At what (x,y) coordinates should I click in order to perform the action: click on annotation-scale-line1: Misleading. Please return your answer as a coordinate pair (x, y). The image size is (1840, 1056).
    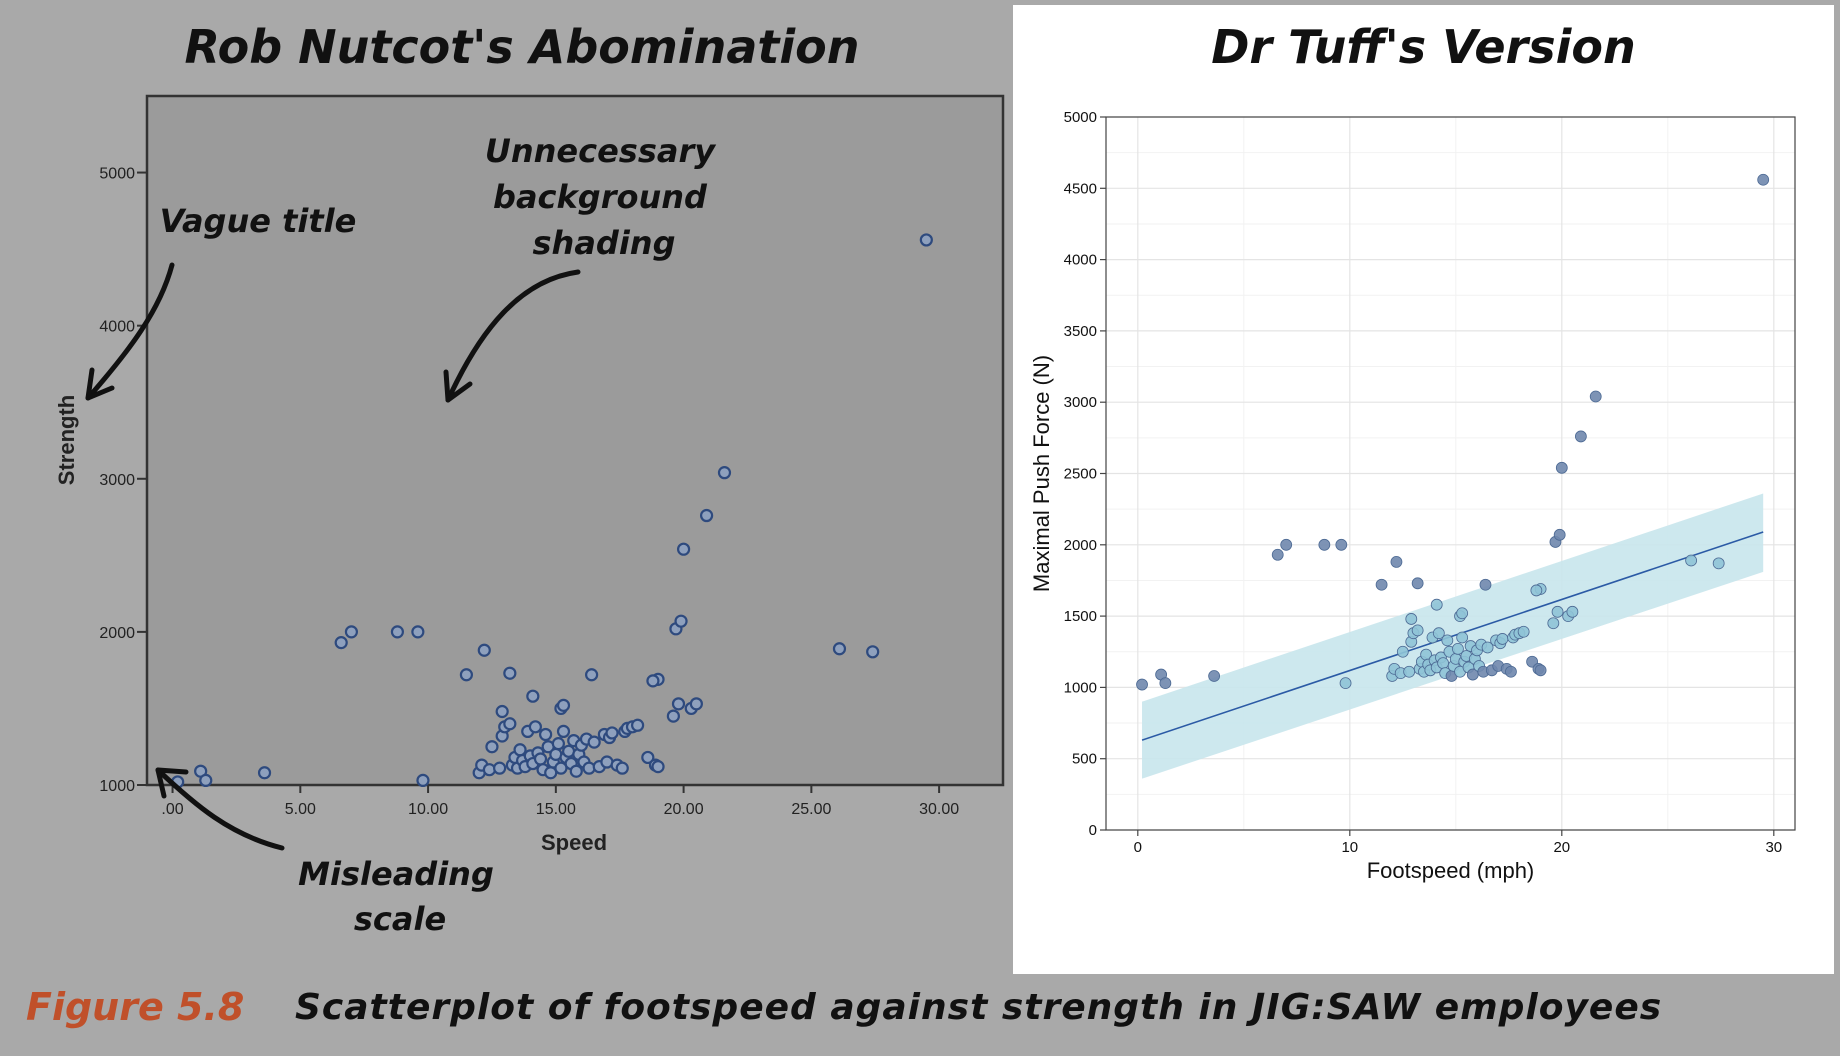
    Looking at the image, I should click on (396, 874).